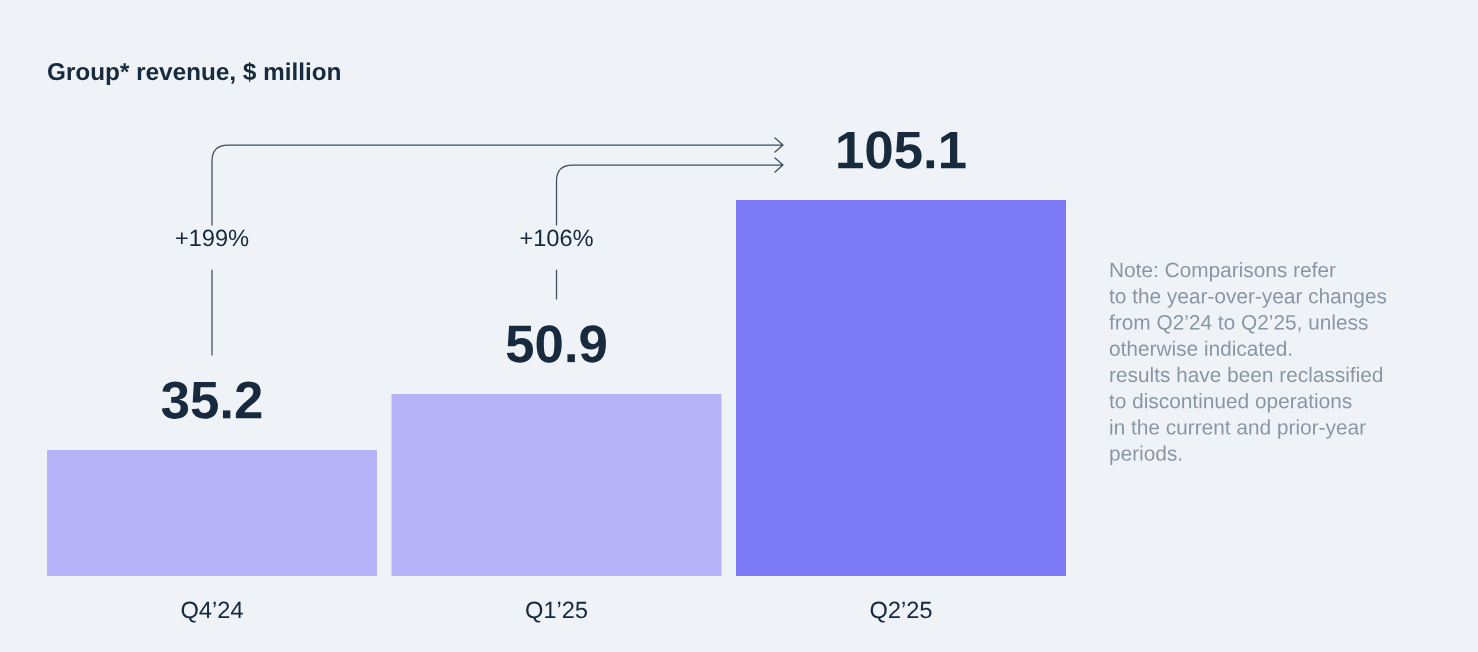 The height and width of the screenshot is (652, 1478). I want to click on data-label: 35.2, so click(211, 400).